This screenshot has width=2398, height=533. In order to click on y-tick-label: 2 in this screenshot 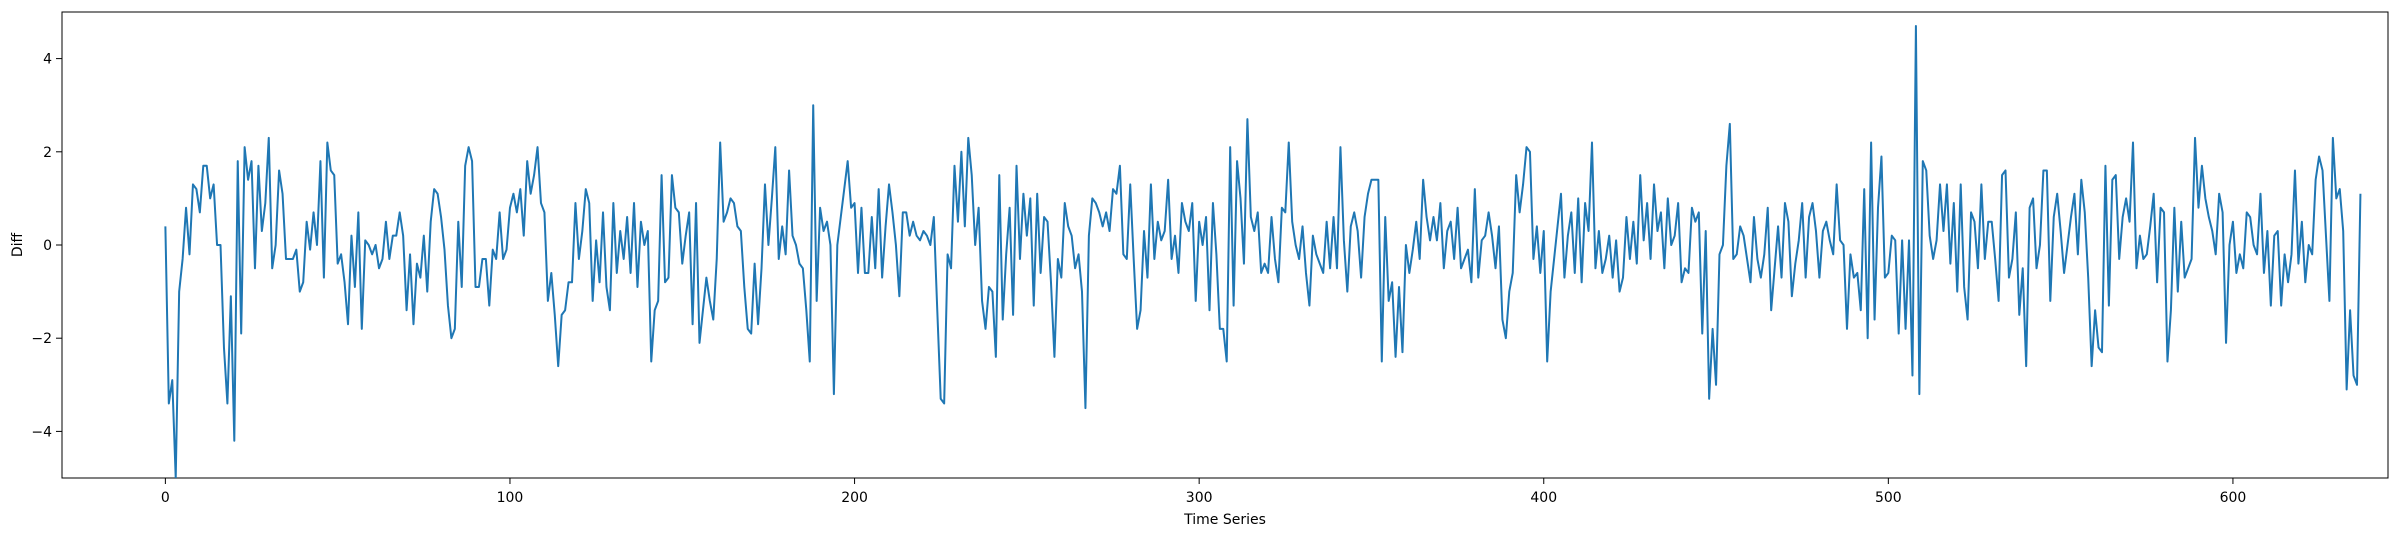, I will do `click(47, 153)`.